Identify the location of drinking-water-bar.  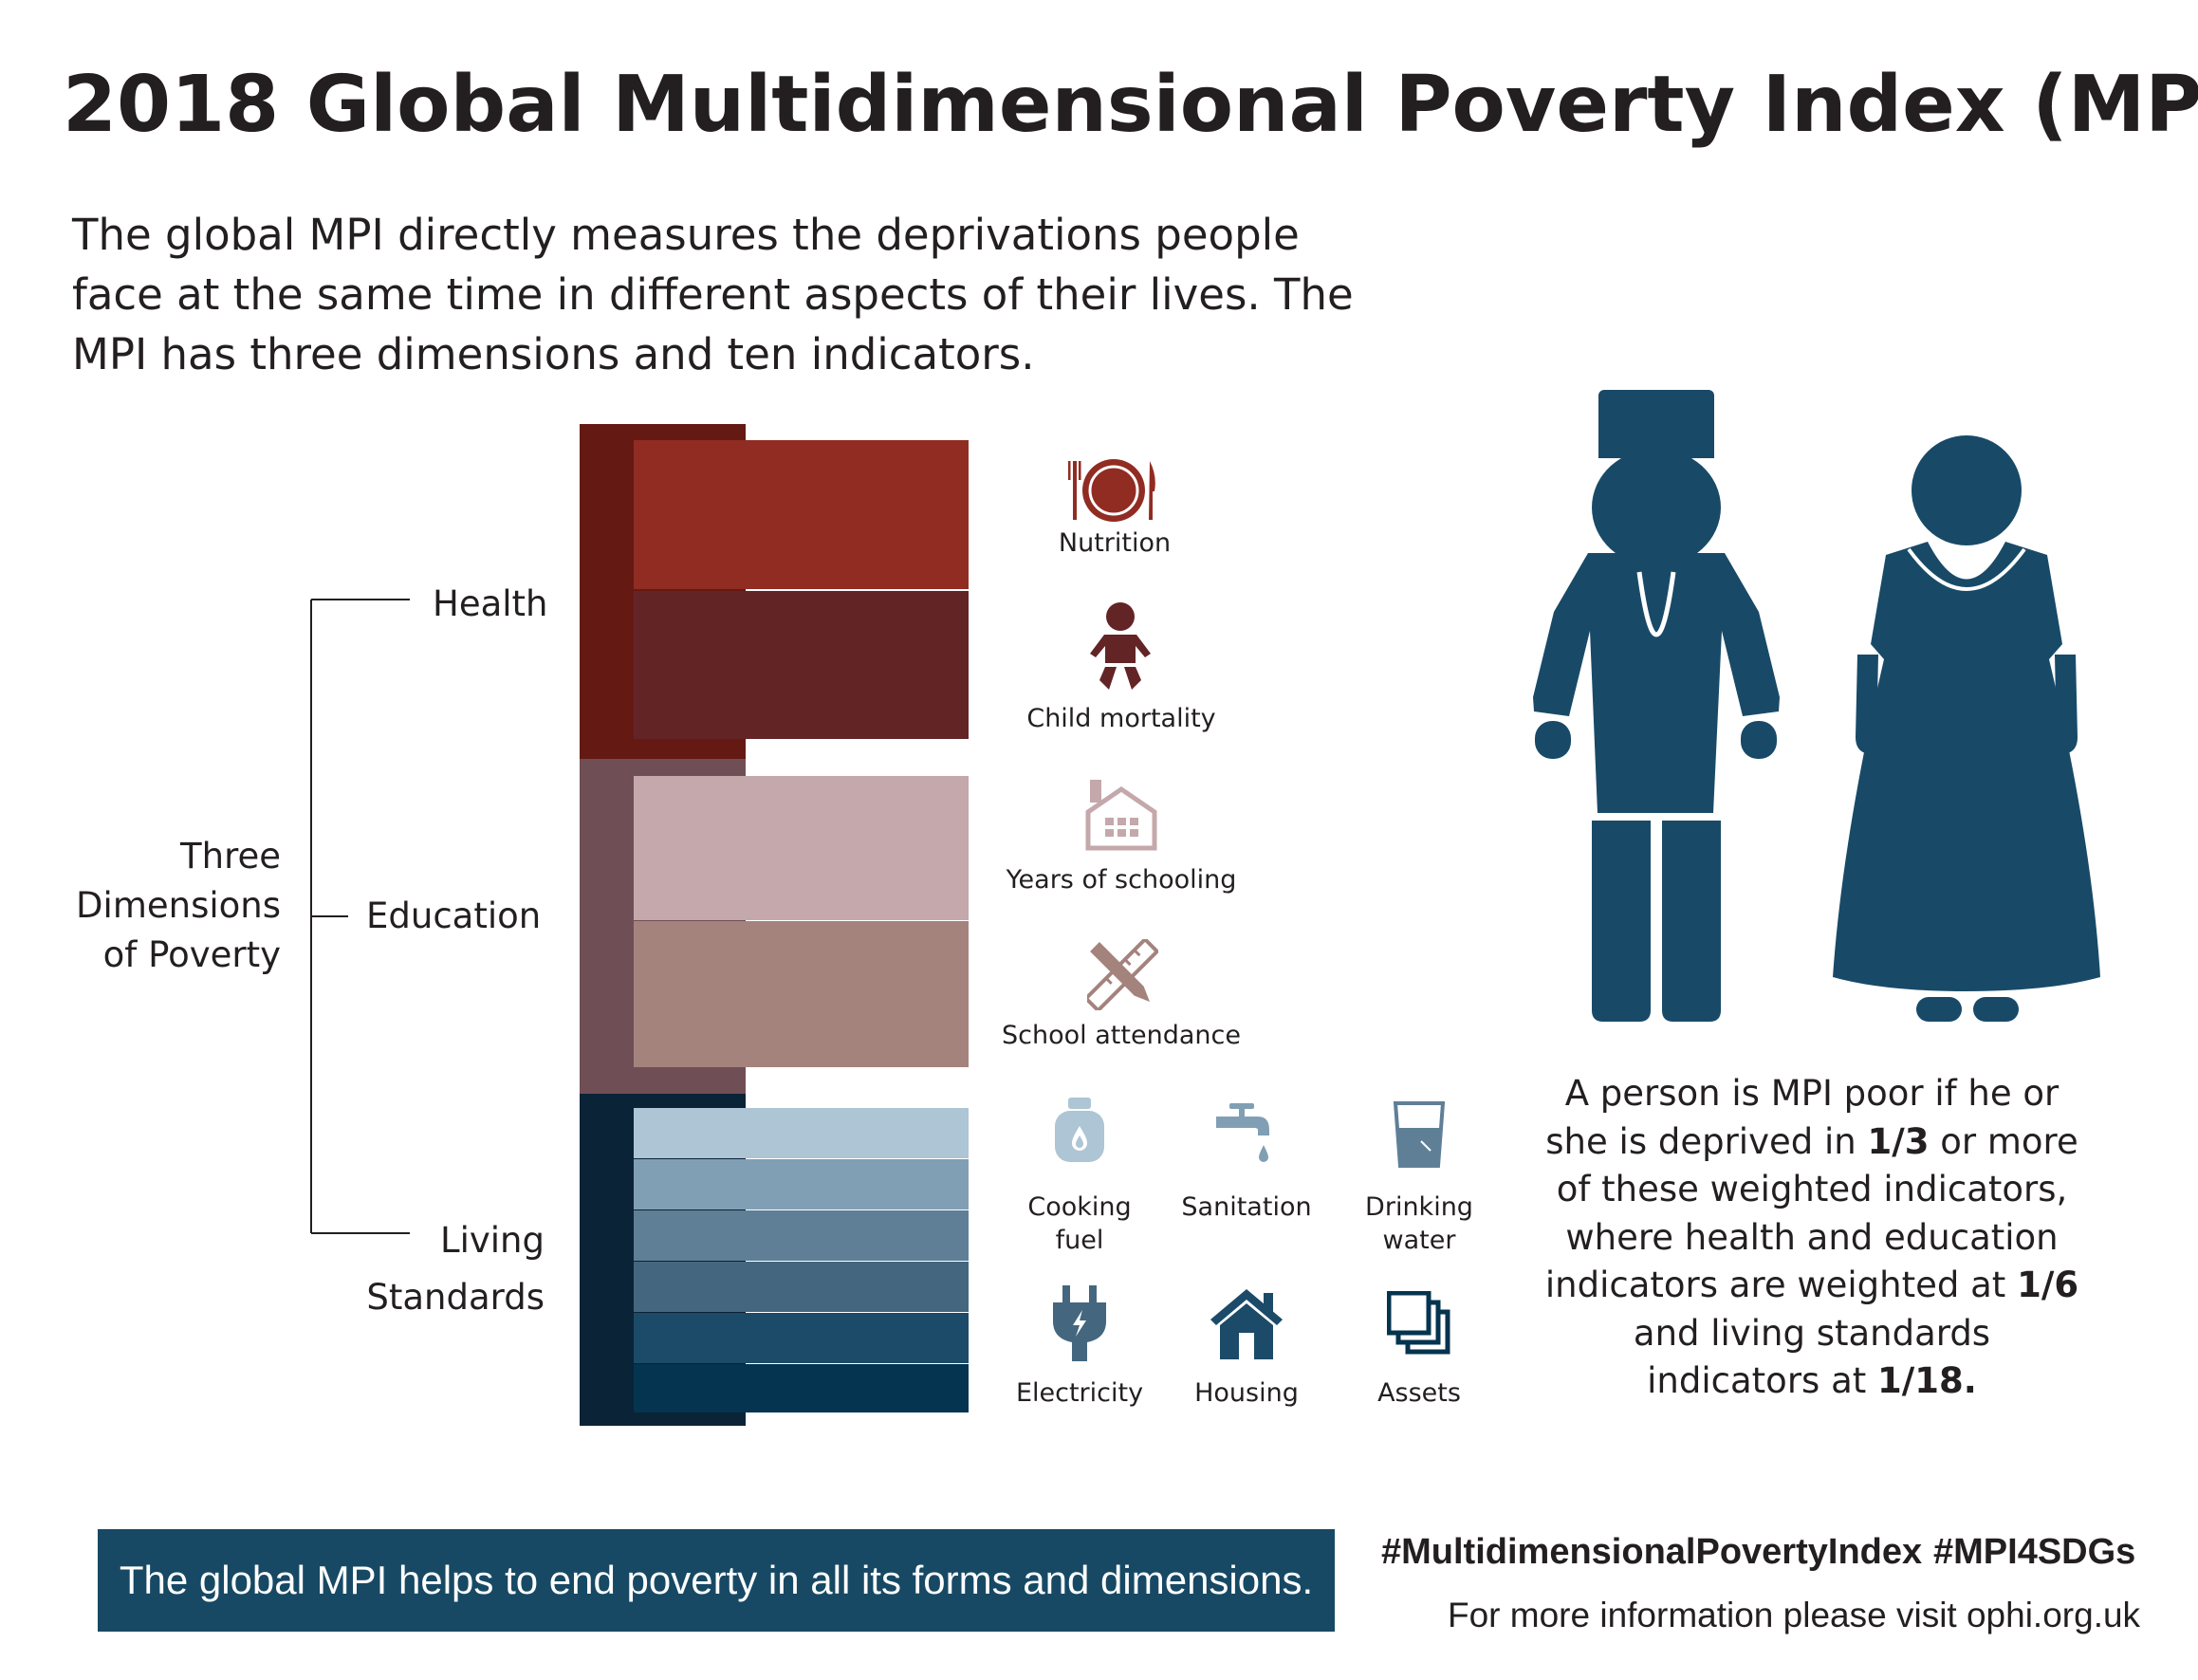
(801, 1235).